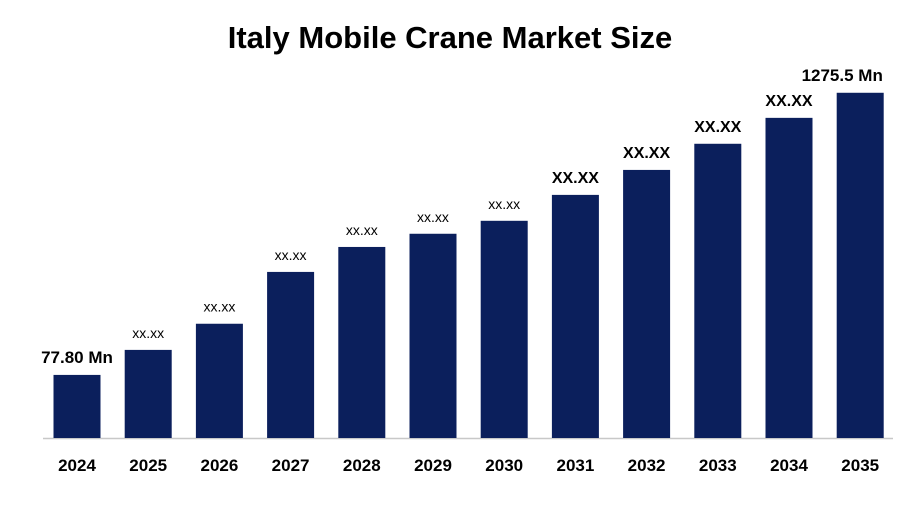 Image resolution: width=900 pixels, height=525 pixels. What do you see at coordinates (219, 465) in the screenshot?
I see `x-tick-label: 2026` at bounding box center [219, 465].